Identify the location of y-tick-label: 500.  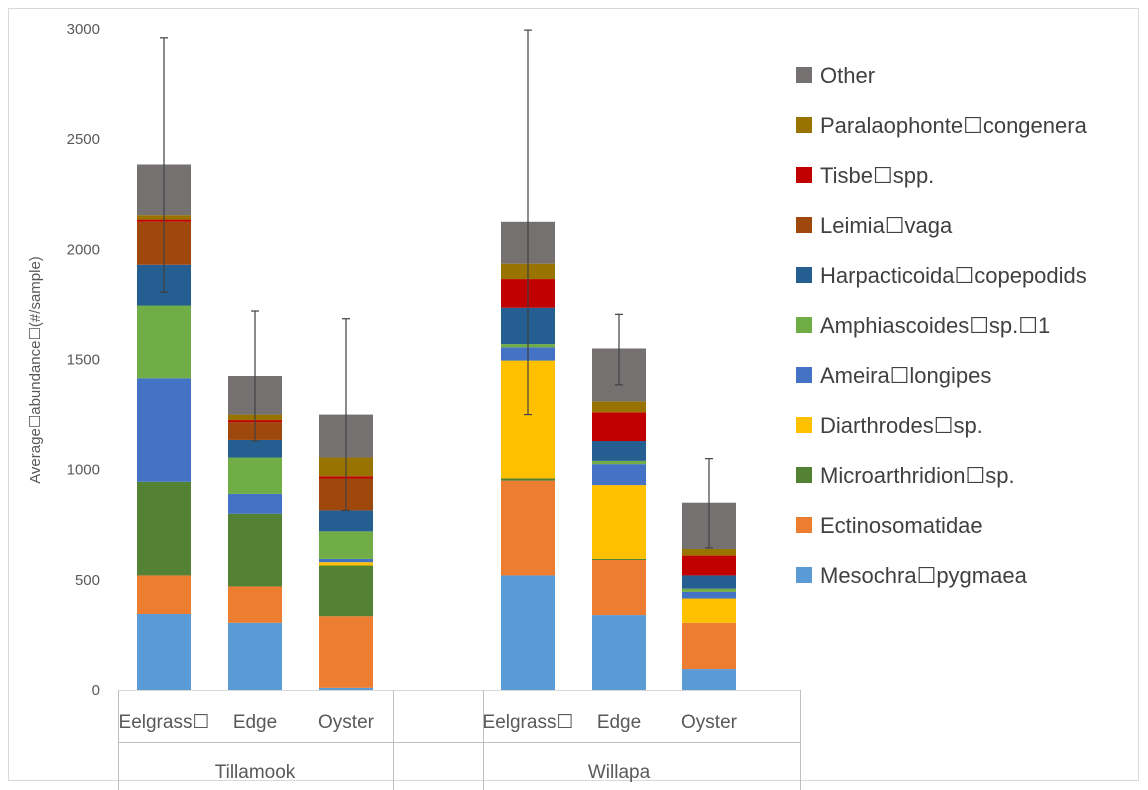
(87, 580).